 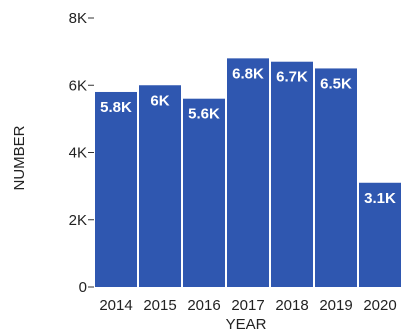 What do you see at coordinates (83, 287) in the screenshot?
I see `y-tick-label: 0` at bounding box center [83, 287].